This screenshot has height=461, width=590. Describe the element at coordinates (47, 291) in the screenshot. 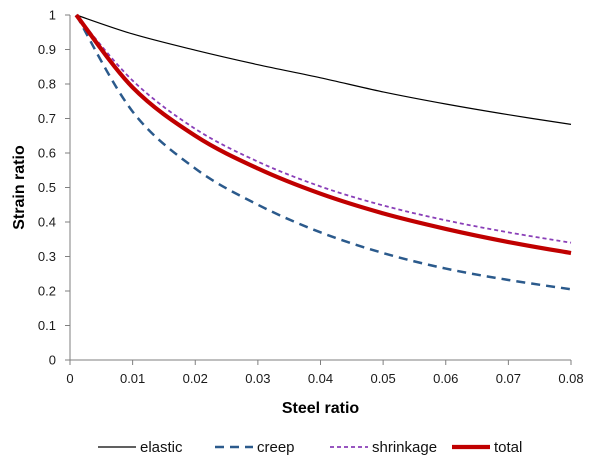

I see `y-tick-label: 0.2` at that location.